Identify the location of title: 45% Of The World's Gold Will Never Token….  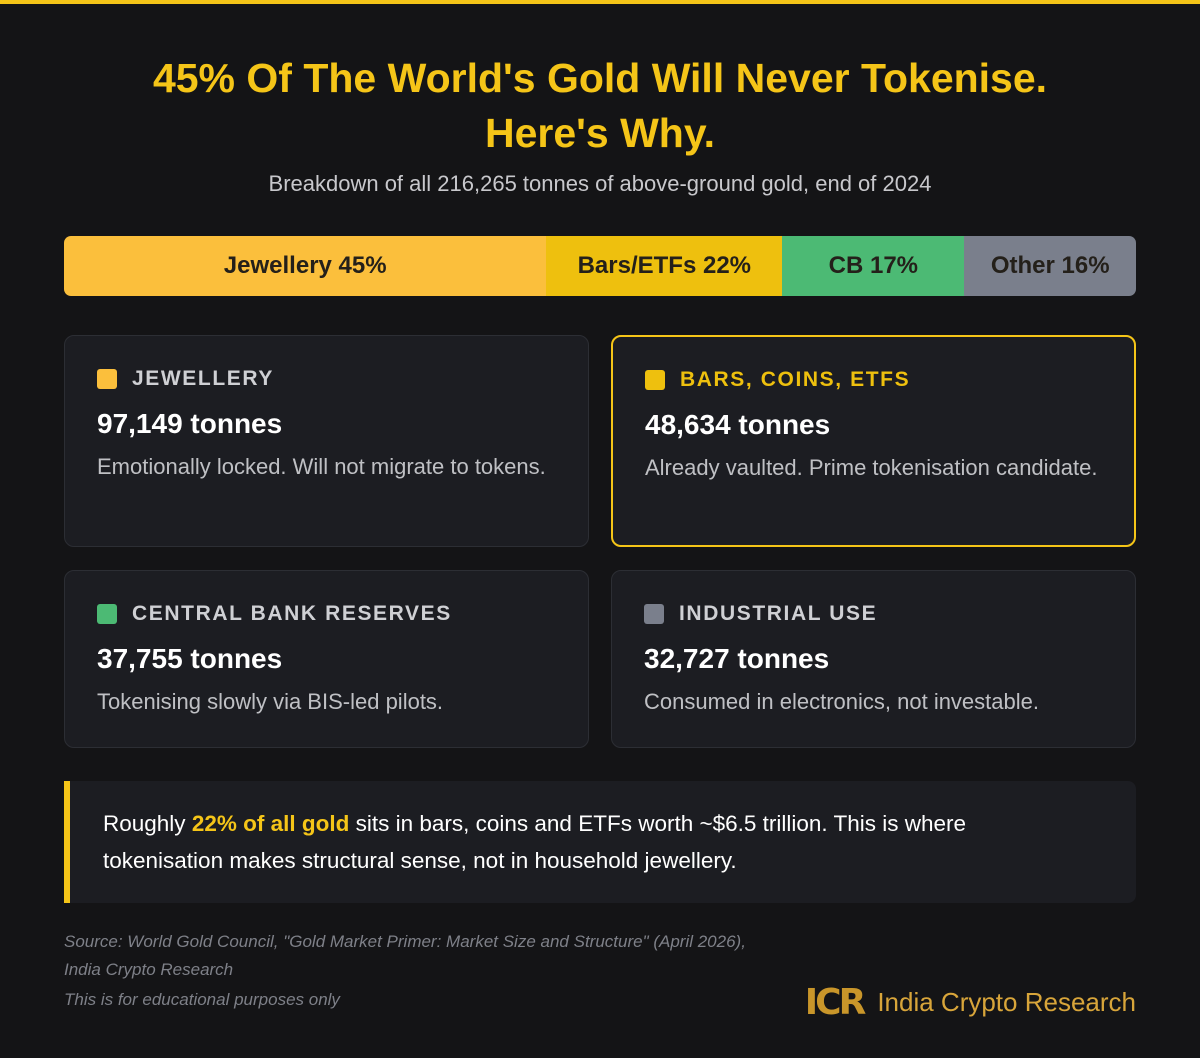
(600, 78).